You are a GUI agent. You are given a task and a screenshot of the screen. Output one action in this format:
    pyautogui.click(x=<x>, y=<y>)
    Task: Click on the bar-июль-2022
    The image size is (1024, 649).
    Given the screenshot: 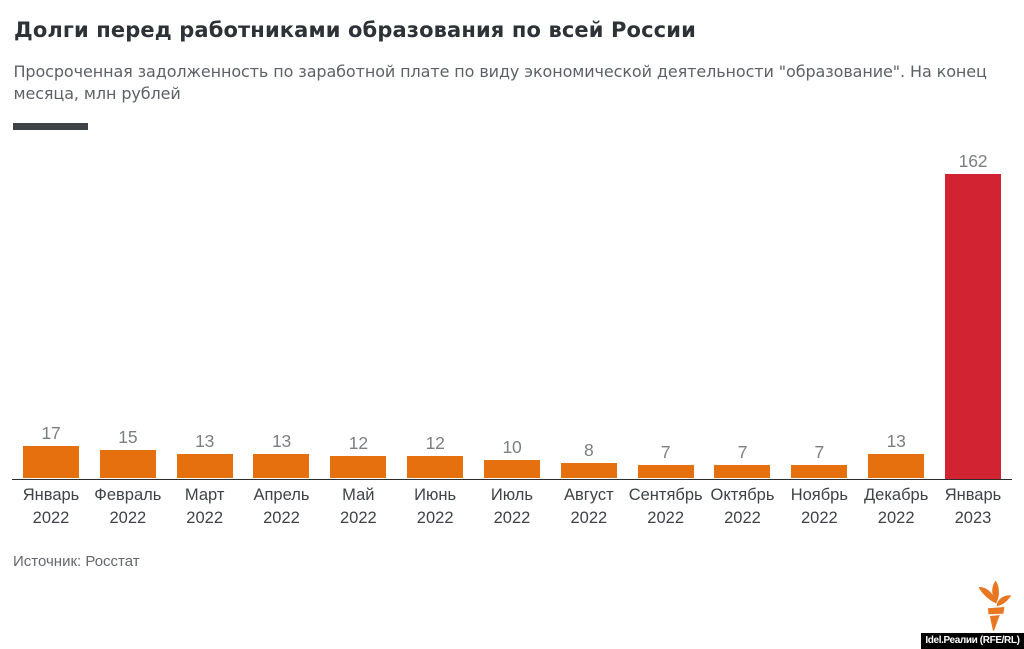 What is the action you would take?
    pyautogui.click(x=511, y=469)
    